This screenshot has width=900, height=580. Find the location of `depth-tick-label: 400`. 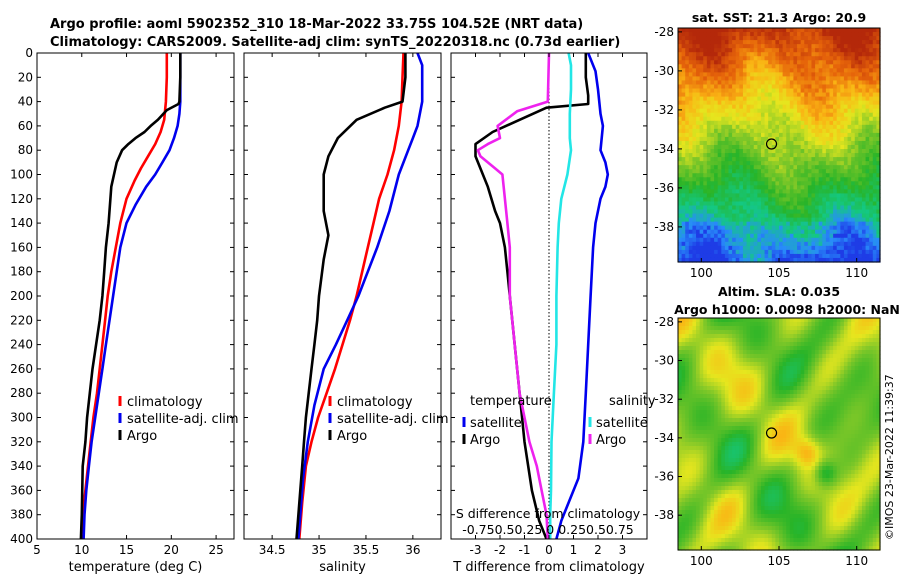

depth-tick-label: 400 is located at coordinates (21, 539).